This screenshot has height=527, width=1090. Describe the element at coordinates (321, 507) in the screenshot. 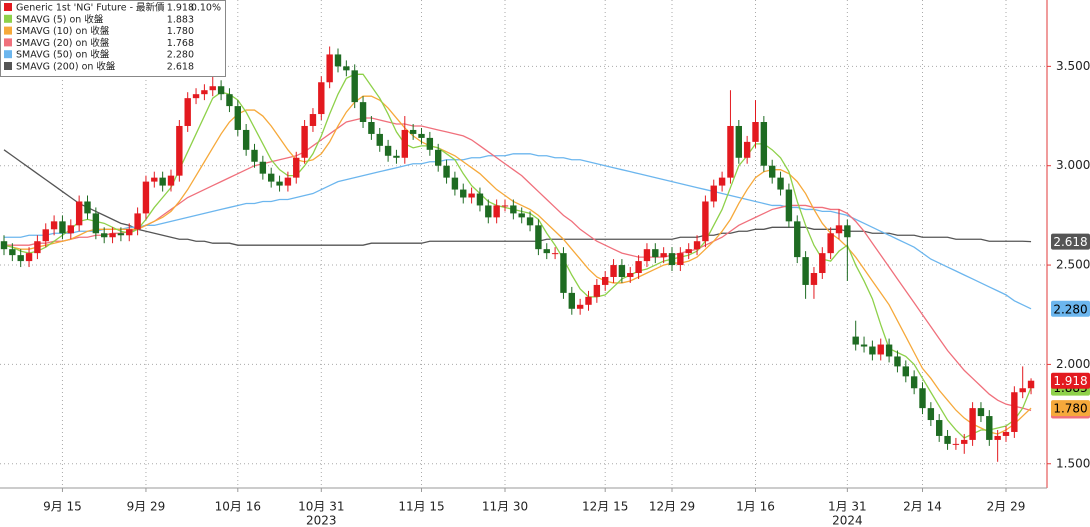

I see `x-tick-label: 10月 31` at that location.